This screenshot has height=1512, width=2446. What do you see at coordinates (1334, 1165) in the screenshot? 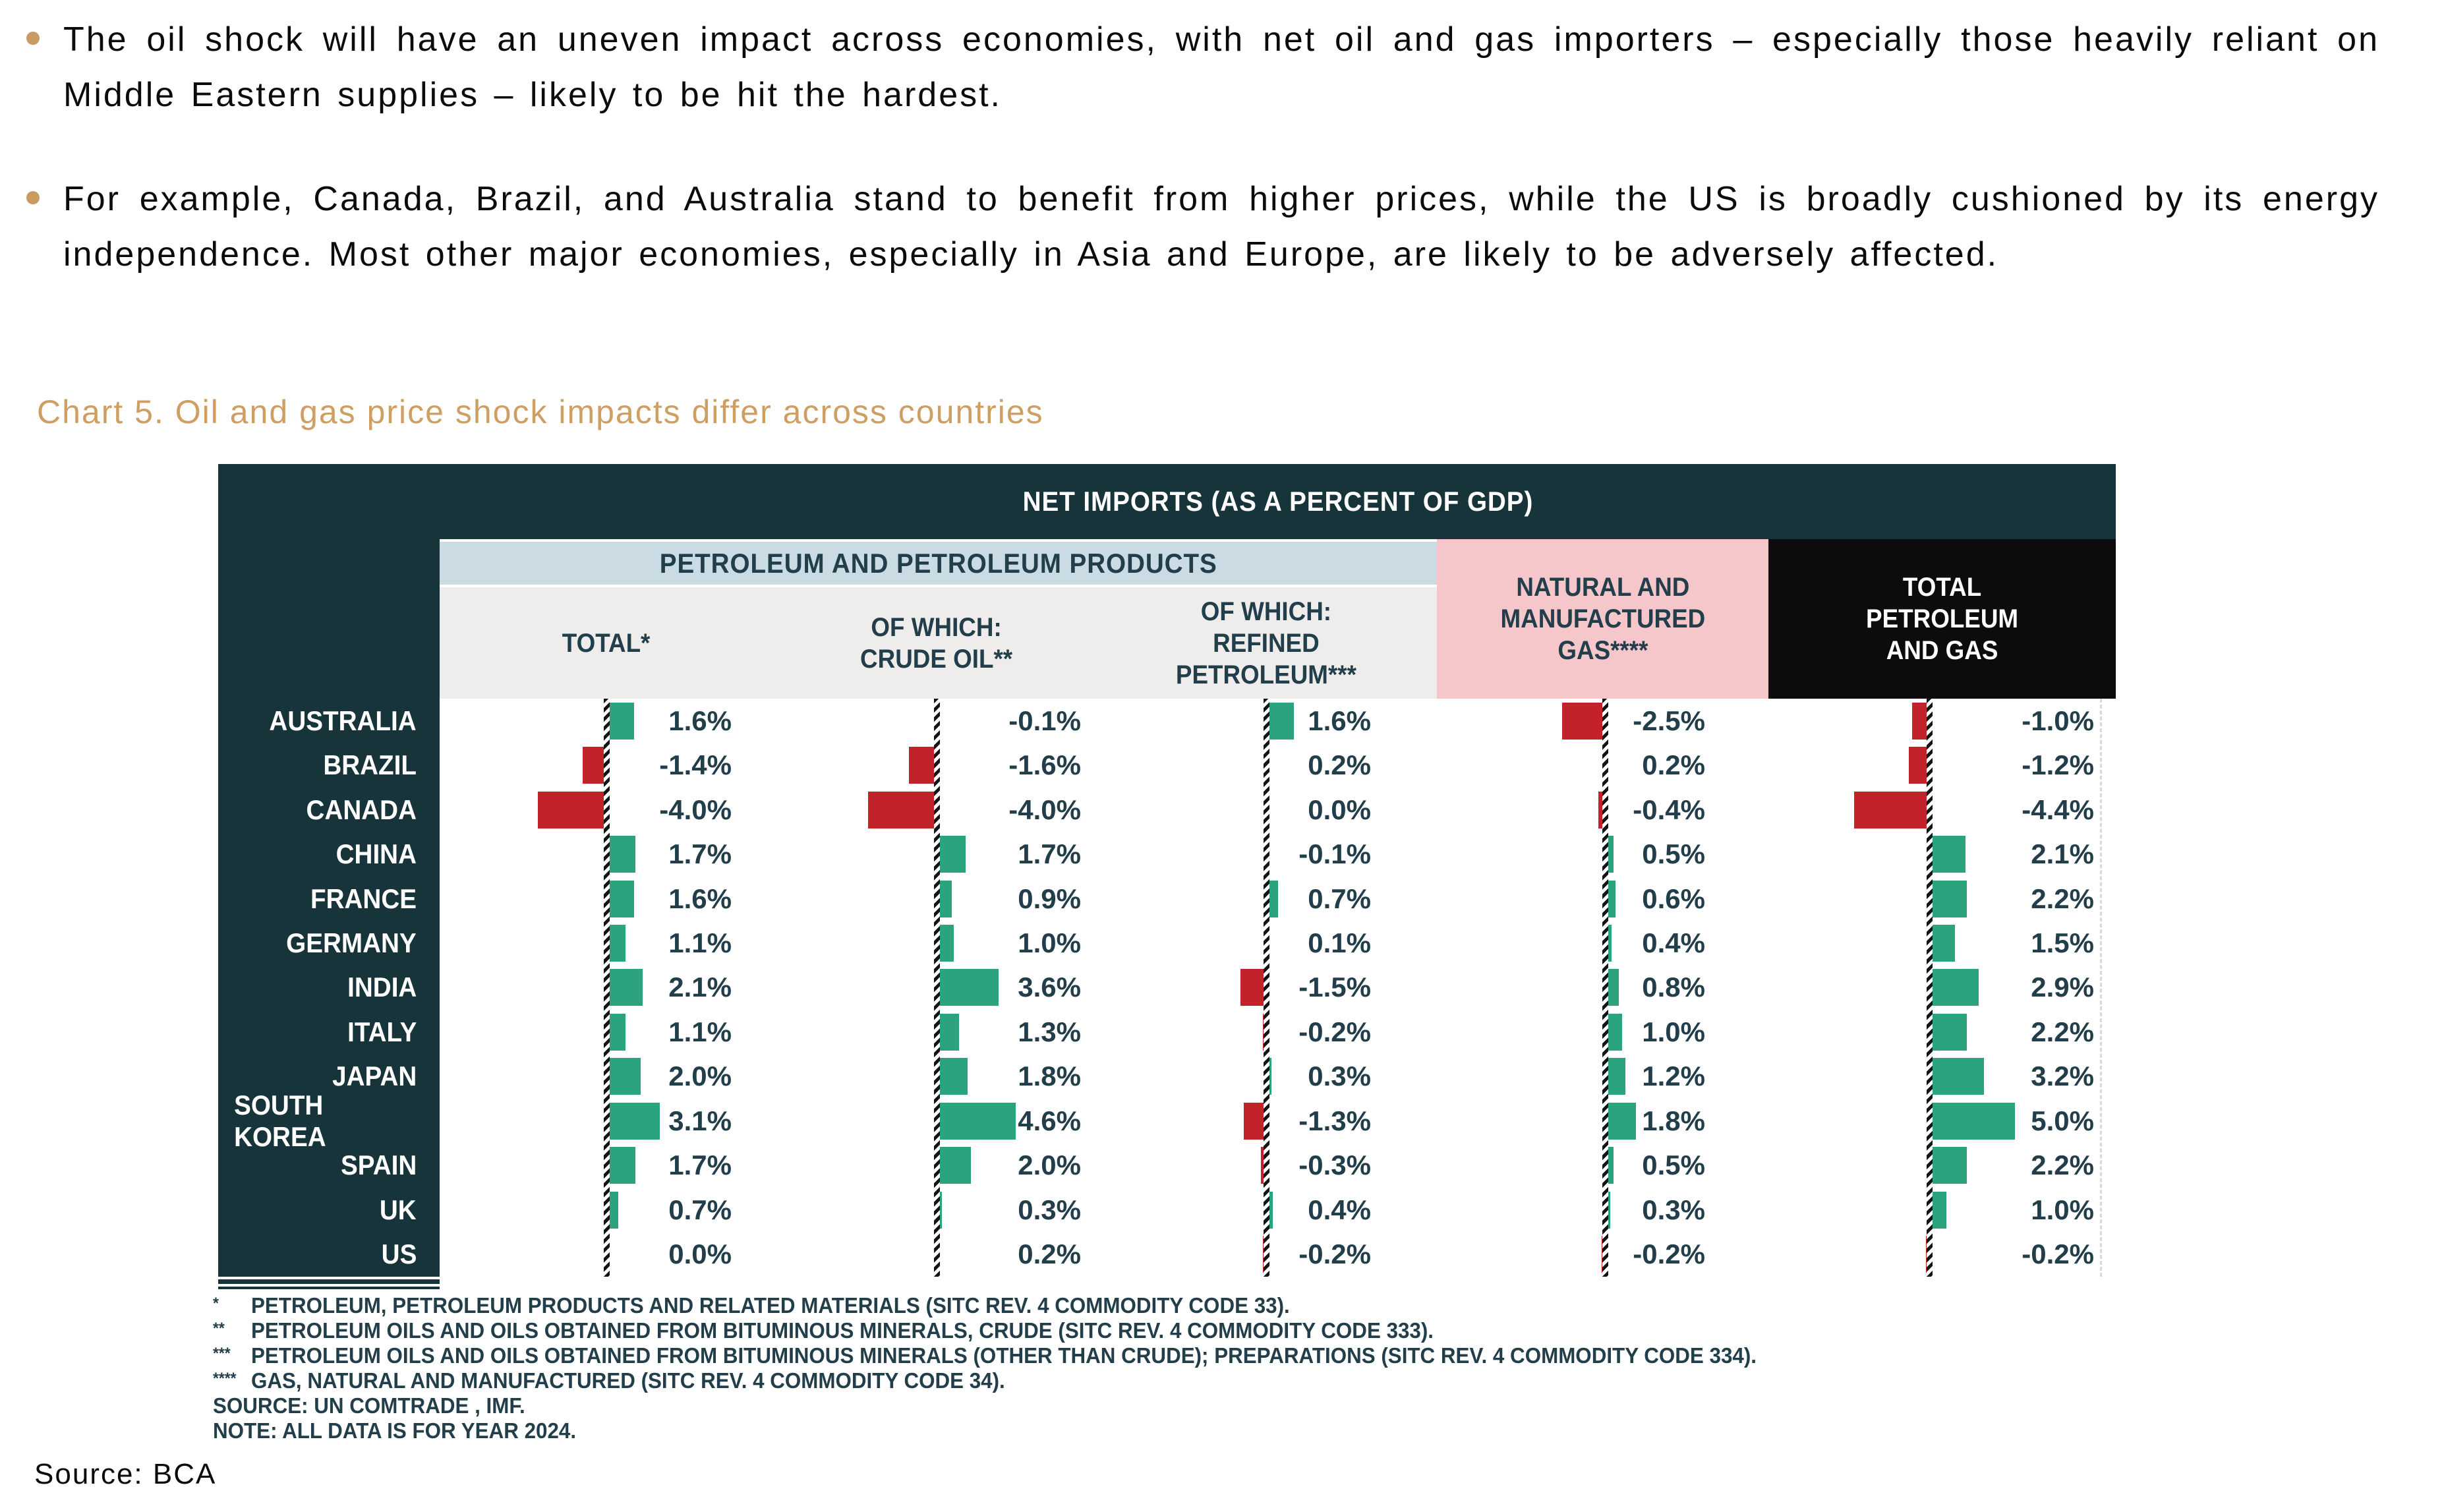
I see `value-spain-refined: -0.3%` at bounding box center [1334, 1165].